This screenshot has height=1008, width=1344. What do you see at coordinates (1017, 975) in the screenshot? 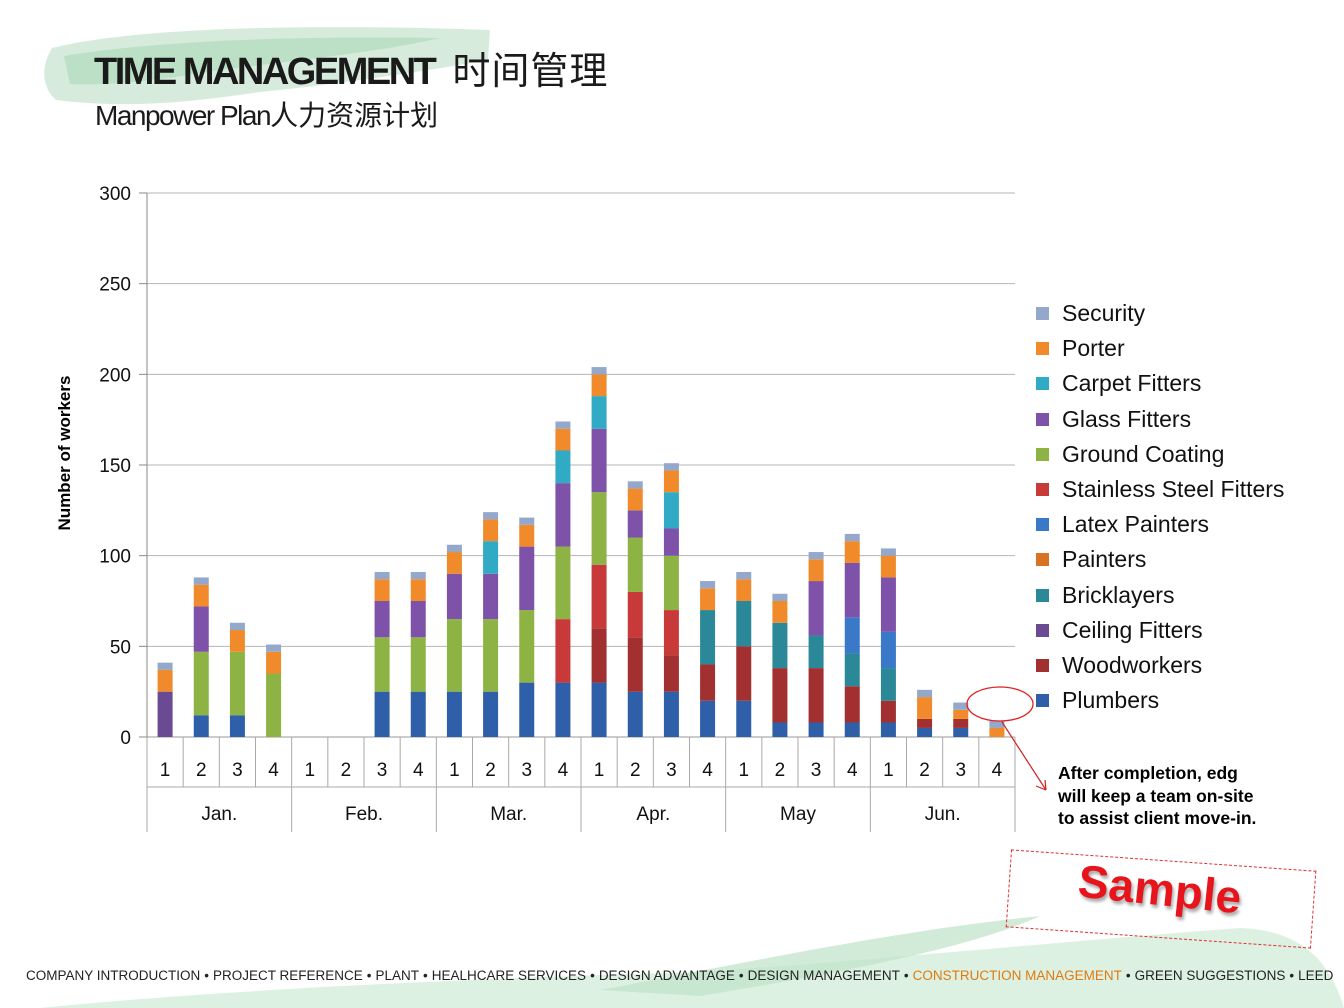
I see `footer-nav-item: CONSTRUCTION MANAGEMENT` at bounding box center [1017, 975].